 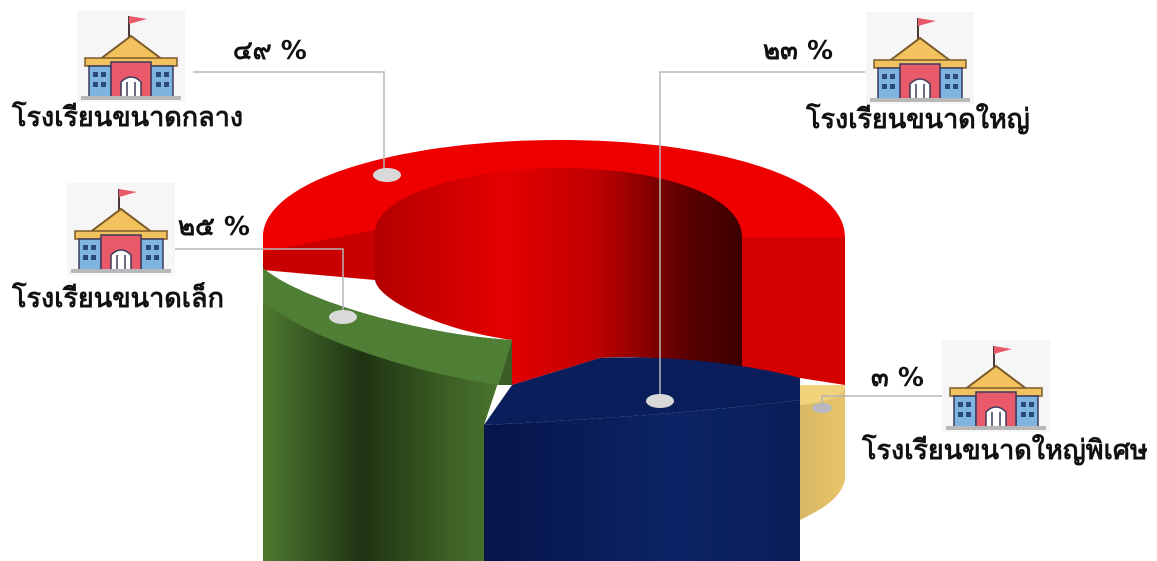 What do you see at coordinates (387, 175) in the screenshot?
I see `marker-dot-medium` at bounding box center [387, 175].